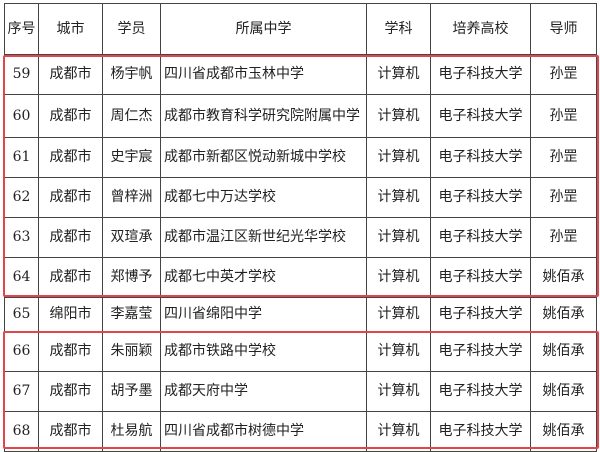  What do you see at coordinates (263, 29) in the screenshot?
I see `header-school: 所属中学` at bounding box center [263, 29].